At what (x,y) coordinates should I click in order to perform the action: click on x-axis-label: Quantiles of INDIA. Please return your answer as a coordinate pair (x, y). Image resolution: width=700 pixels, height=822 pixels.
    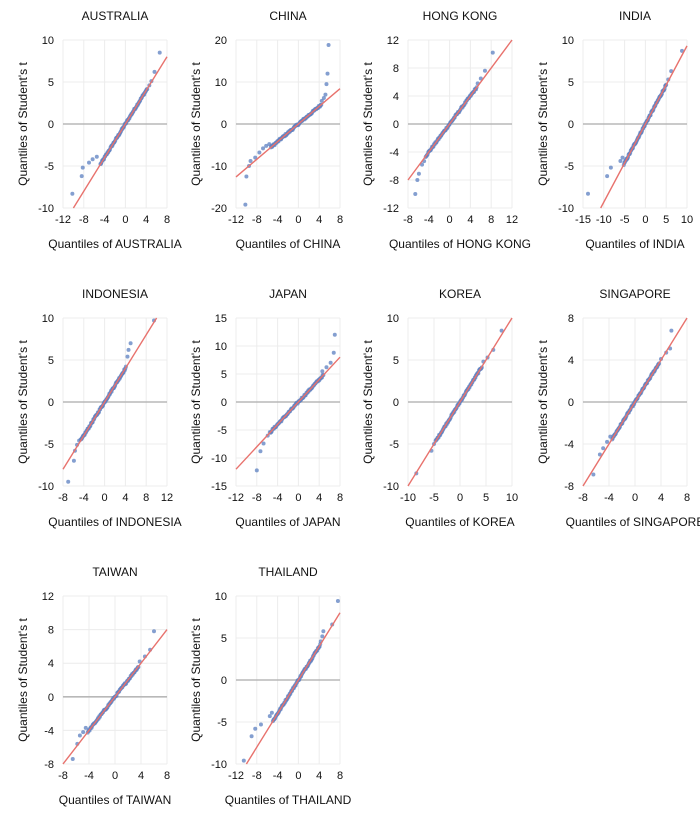
    Looking at the image, I should click on (634, 244).